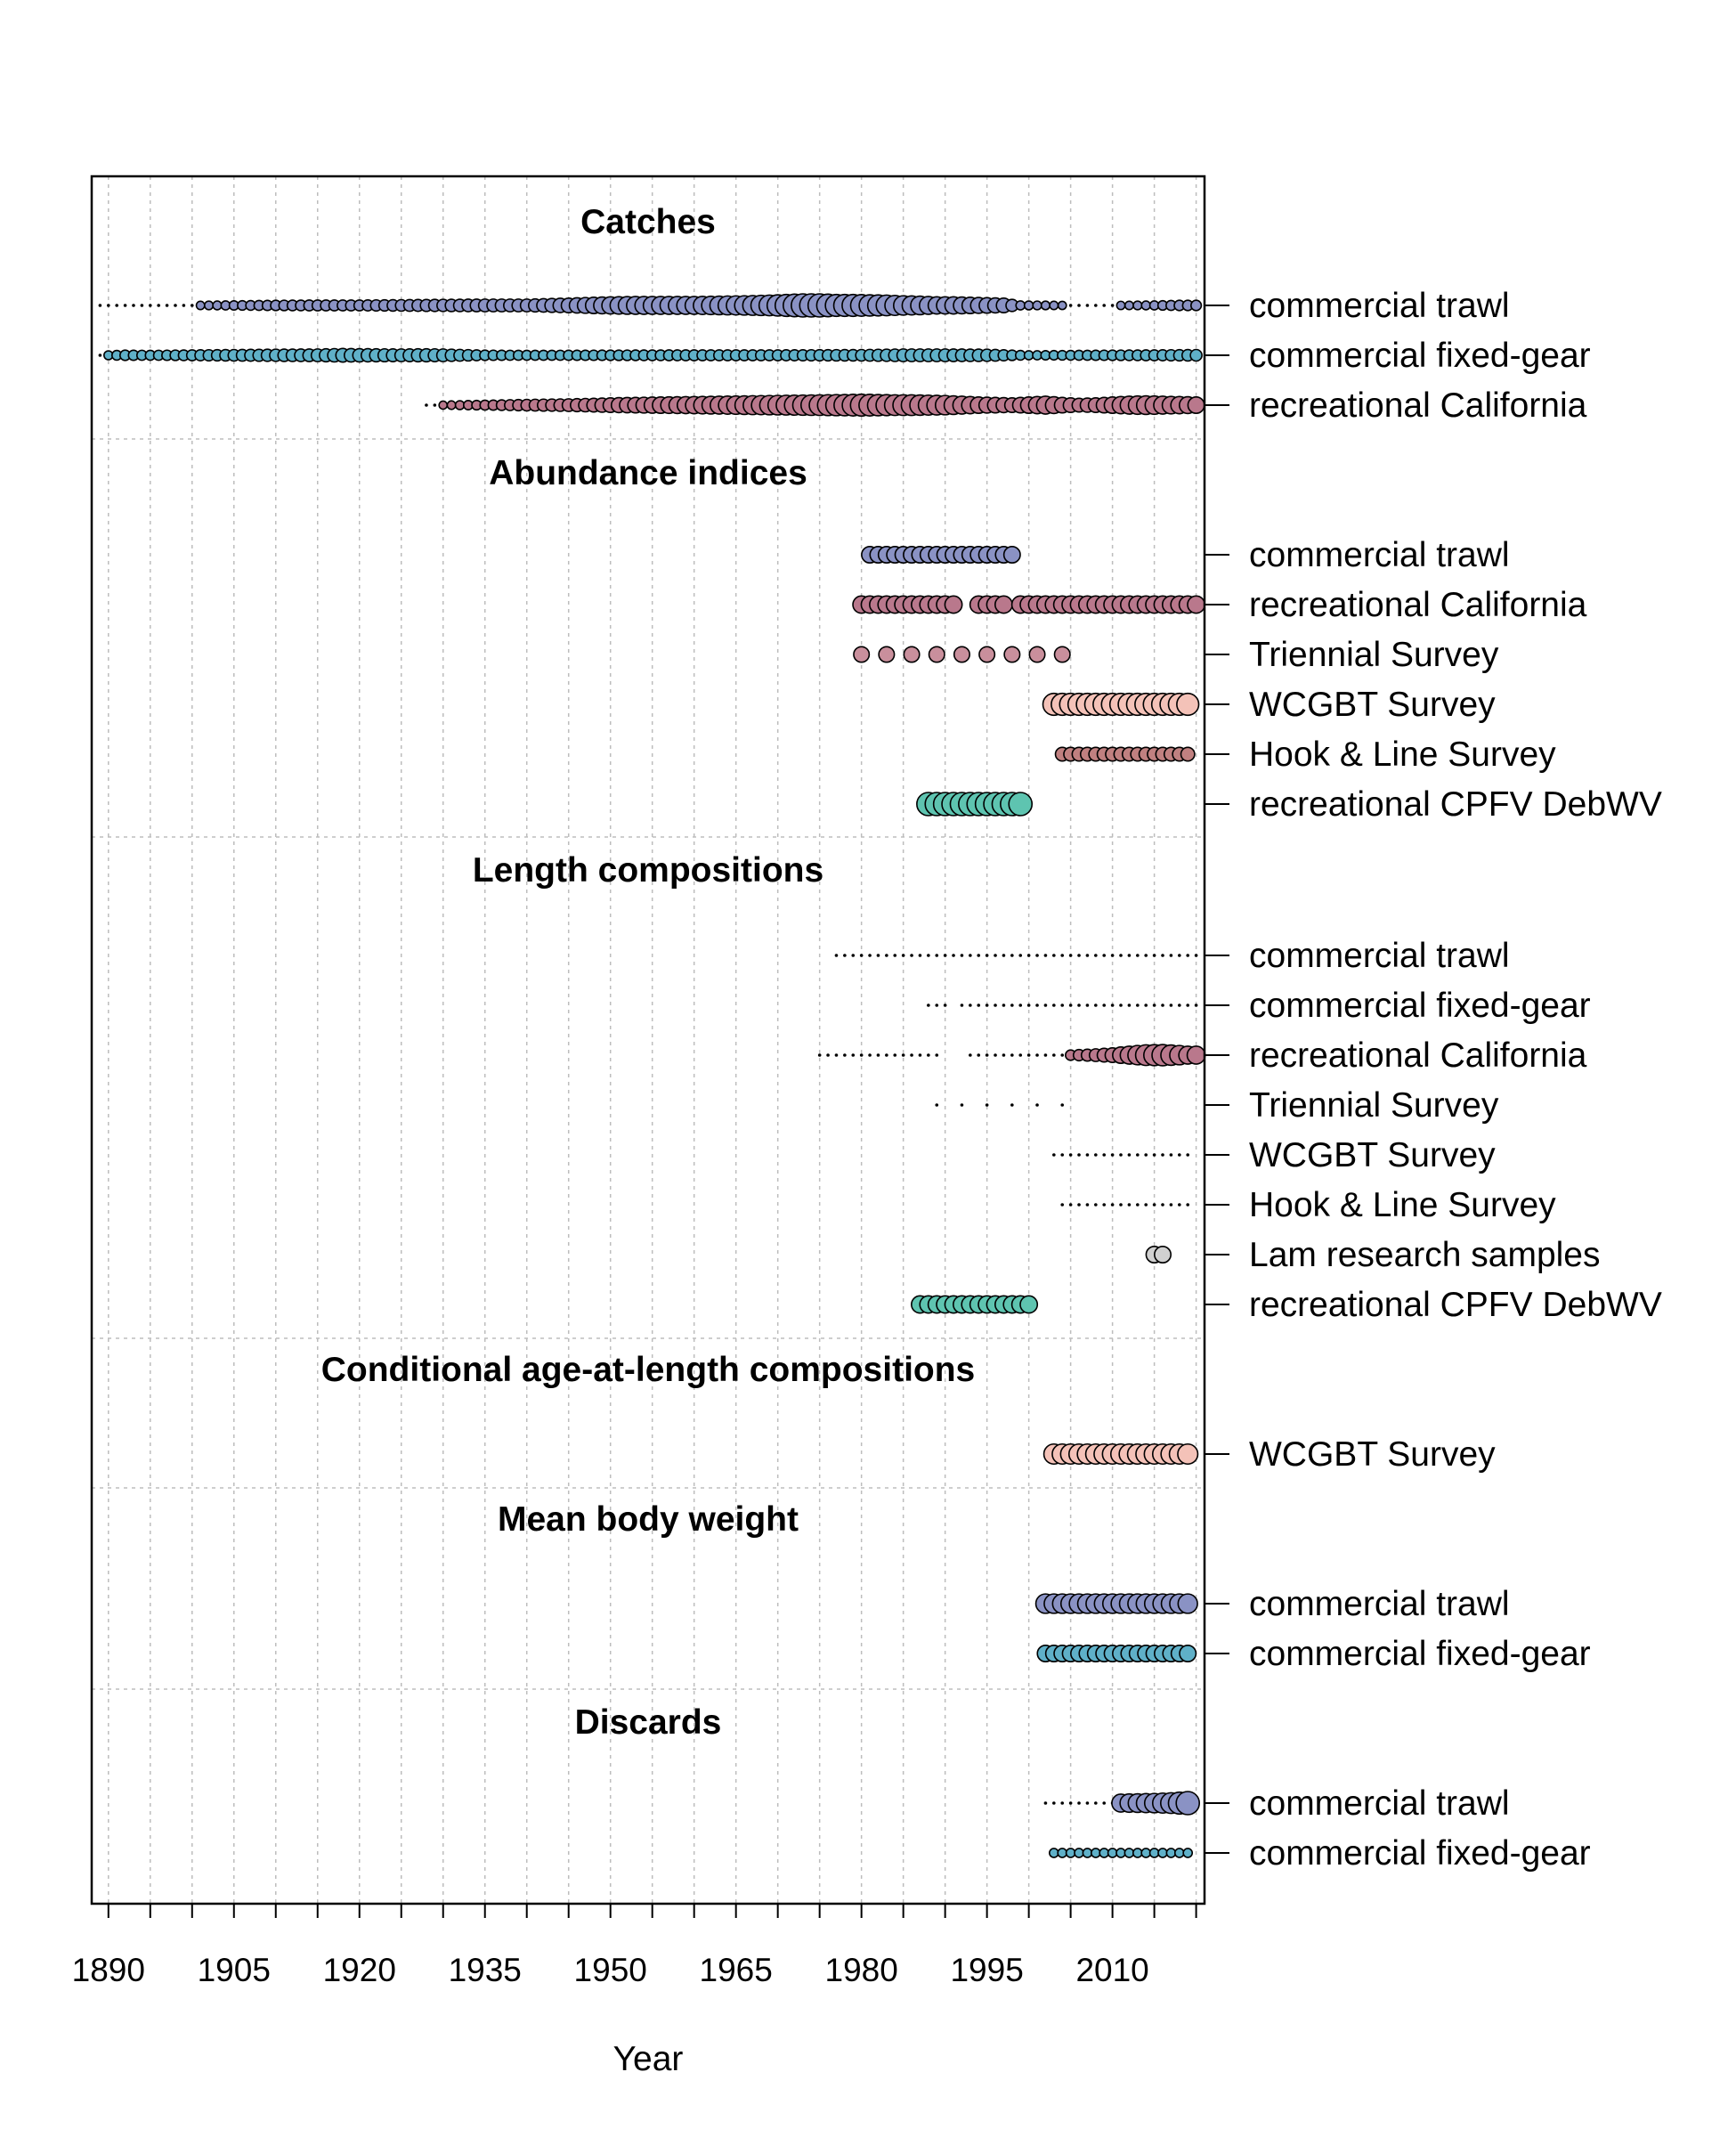 The width and height of the screenshot is (1736, 2137). I want to click on row-label: recreational California, so click(1418, 605).